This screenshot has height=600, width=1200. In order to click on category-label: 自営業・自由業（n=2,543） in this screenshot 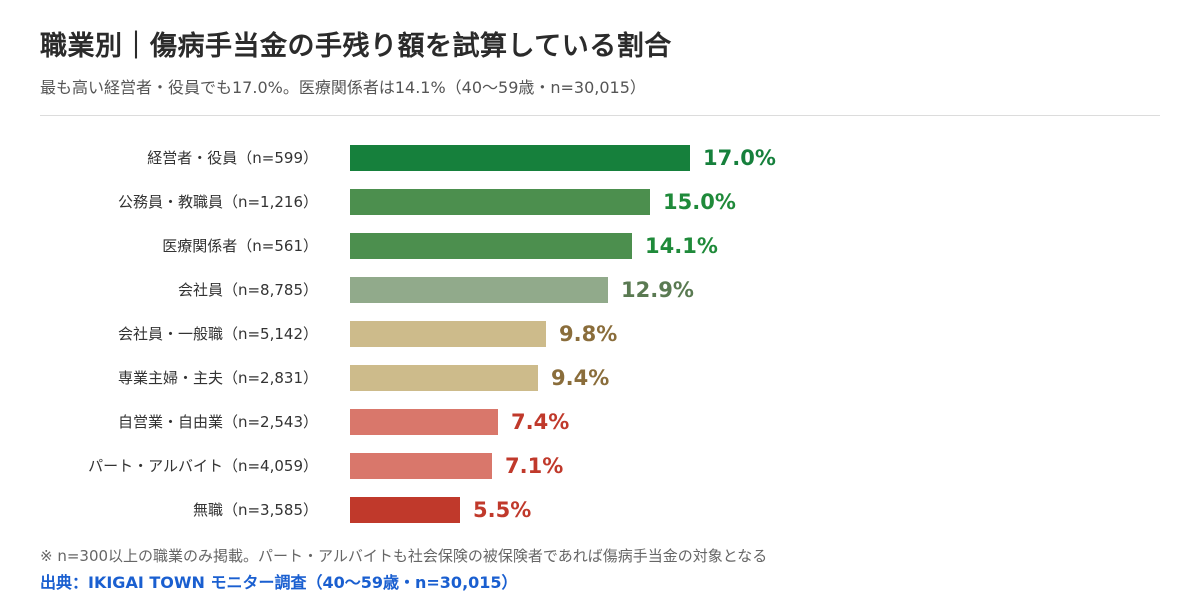, I will do `click(218, 422)`.